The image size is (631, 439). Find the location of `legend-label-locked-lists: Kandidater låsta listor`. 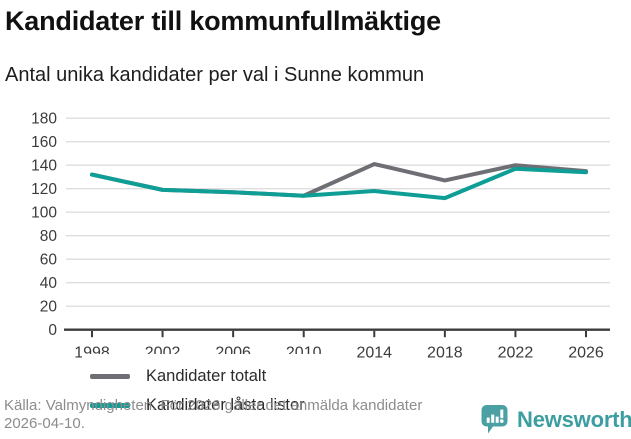

legend-label-locked-lists: Kandidater låsta listor is located at coordinates (225, 405).